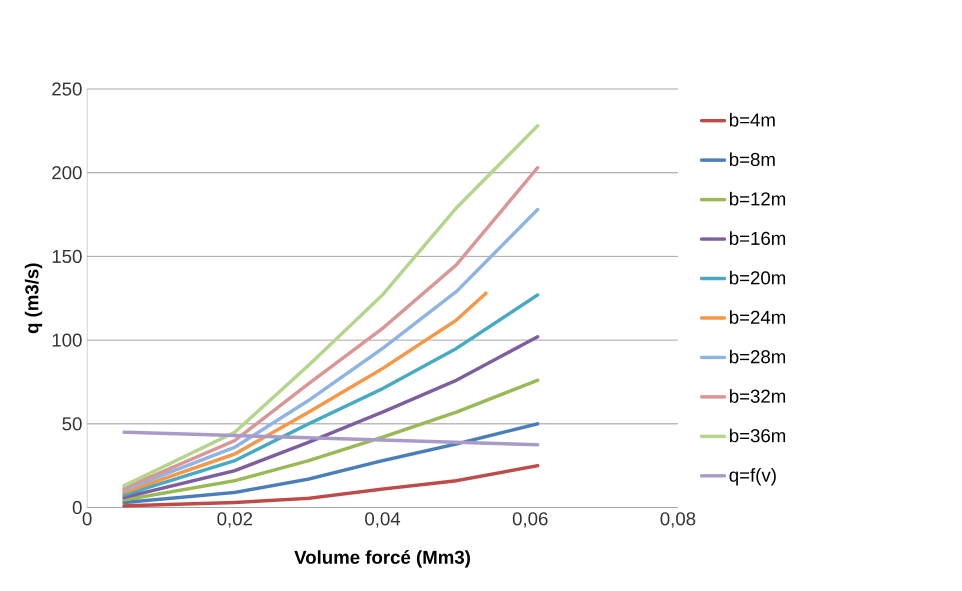 The image size is (962, 591). Describe the element at coordinates (758, 435) in the screenshot. I see `legend-label: b=36m` at that location.